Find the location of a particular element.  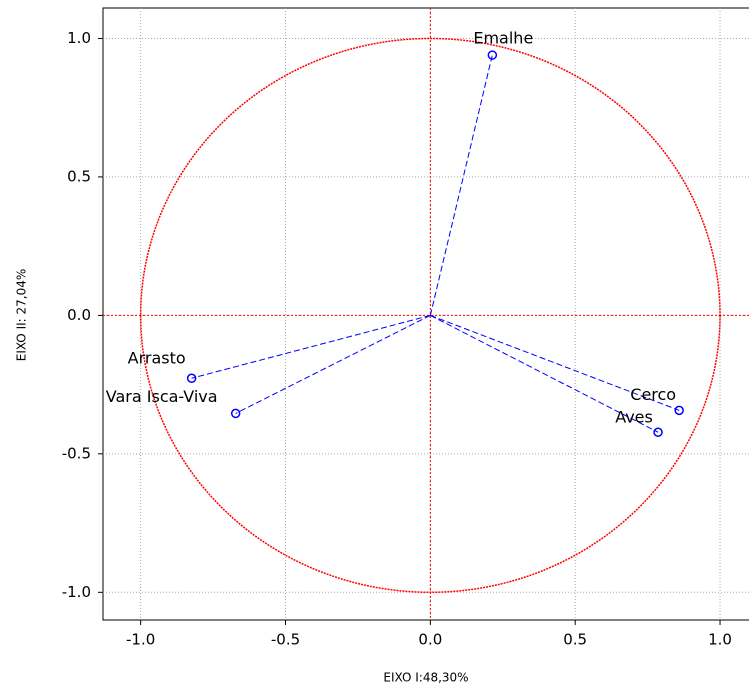

point-label: Emalhe is located at coordinates (503, 38).